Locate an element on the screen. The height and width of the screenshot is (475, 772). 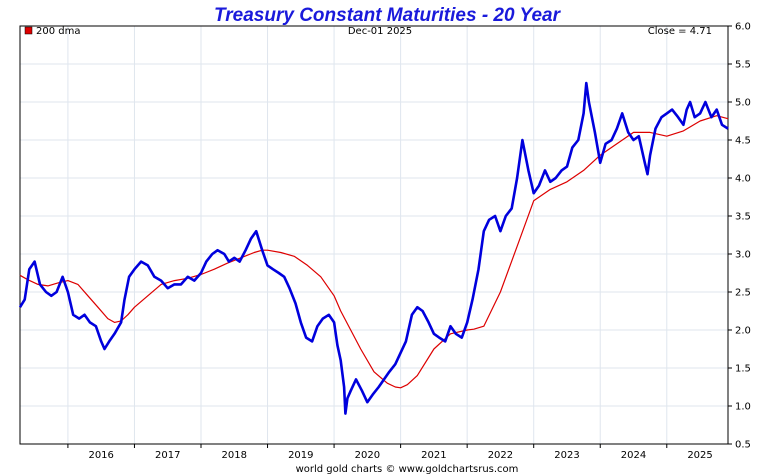
y-tick-label: 3.0 is located at coordinates (743, 255).